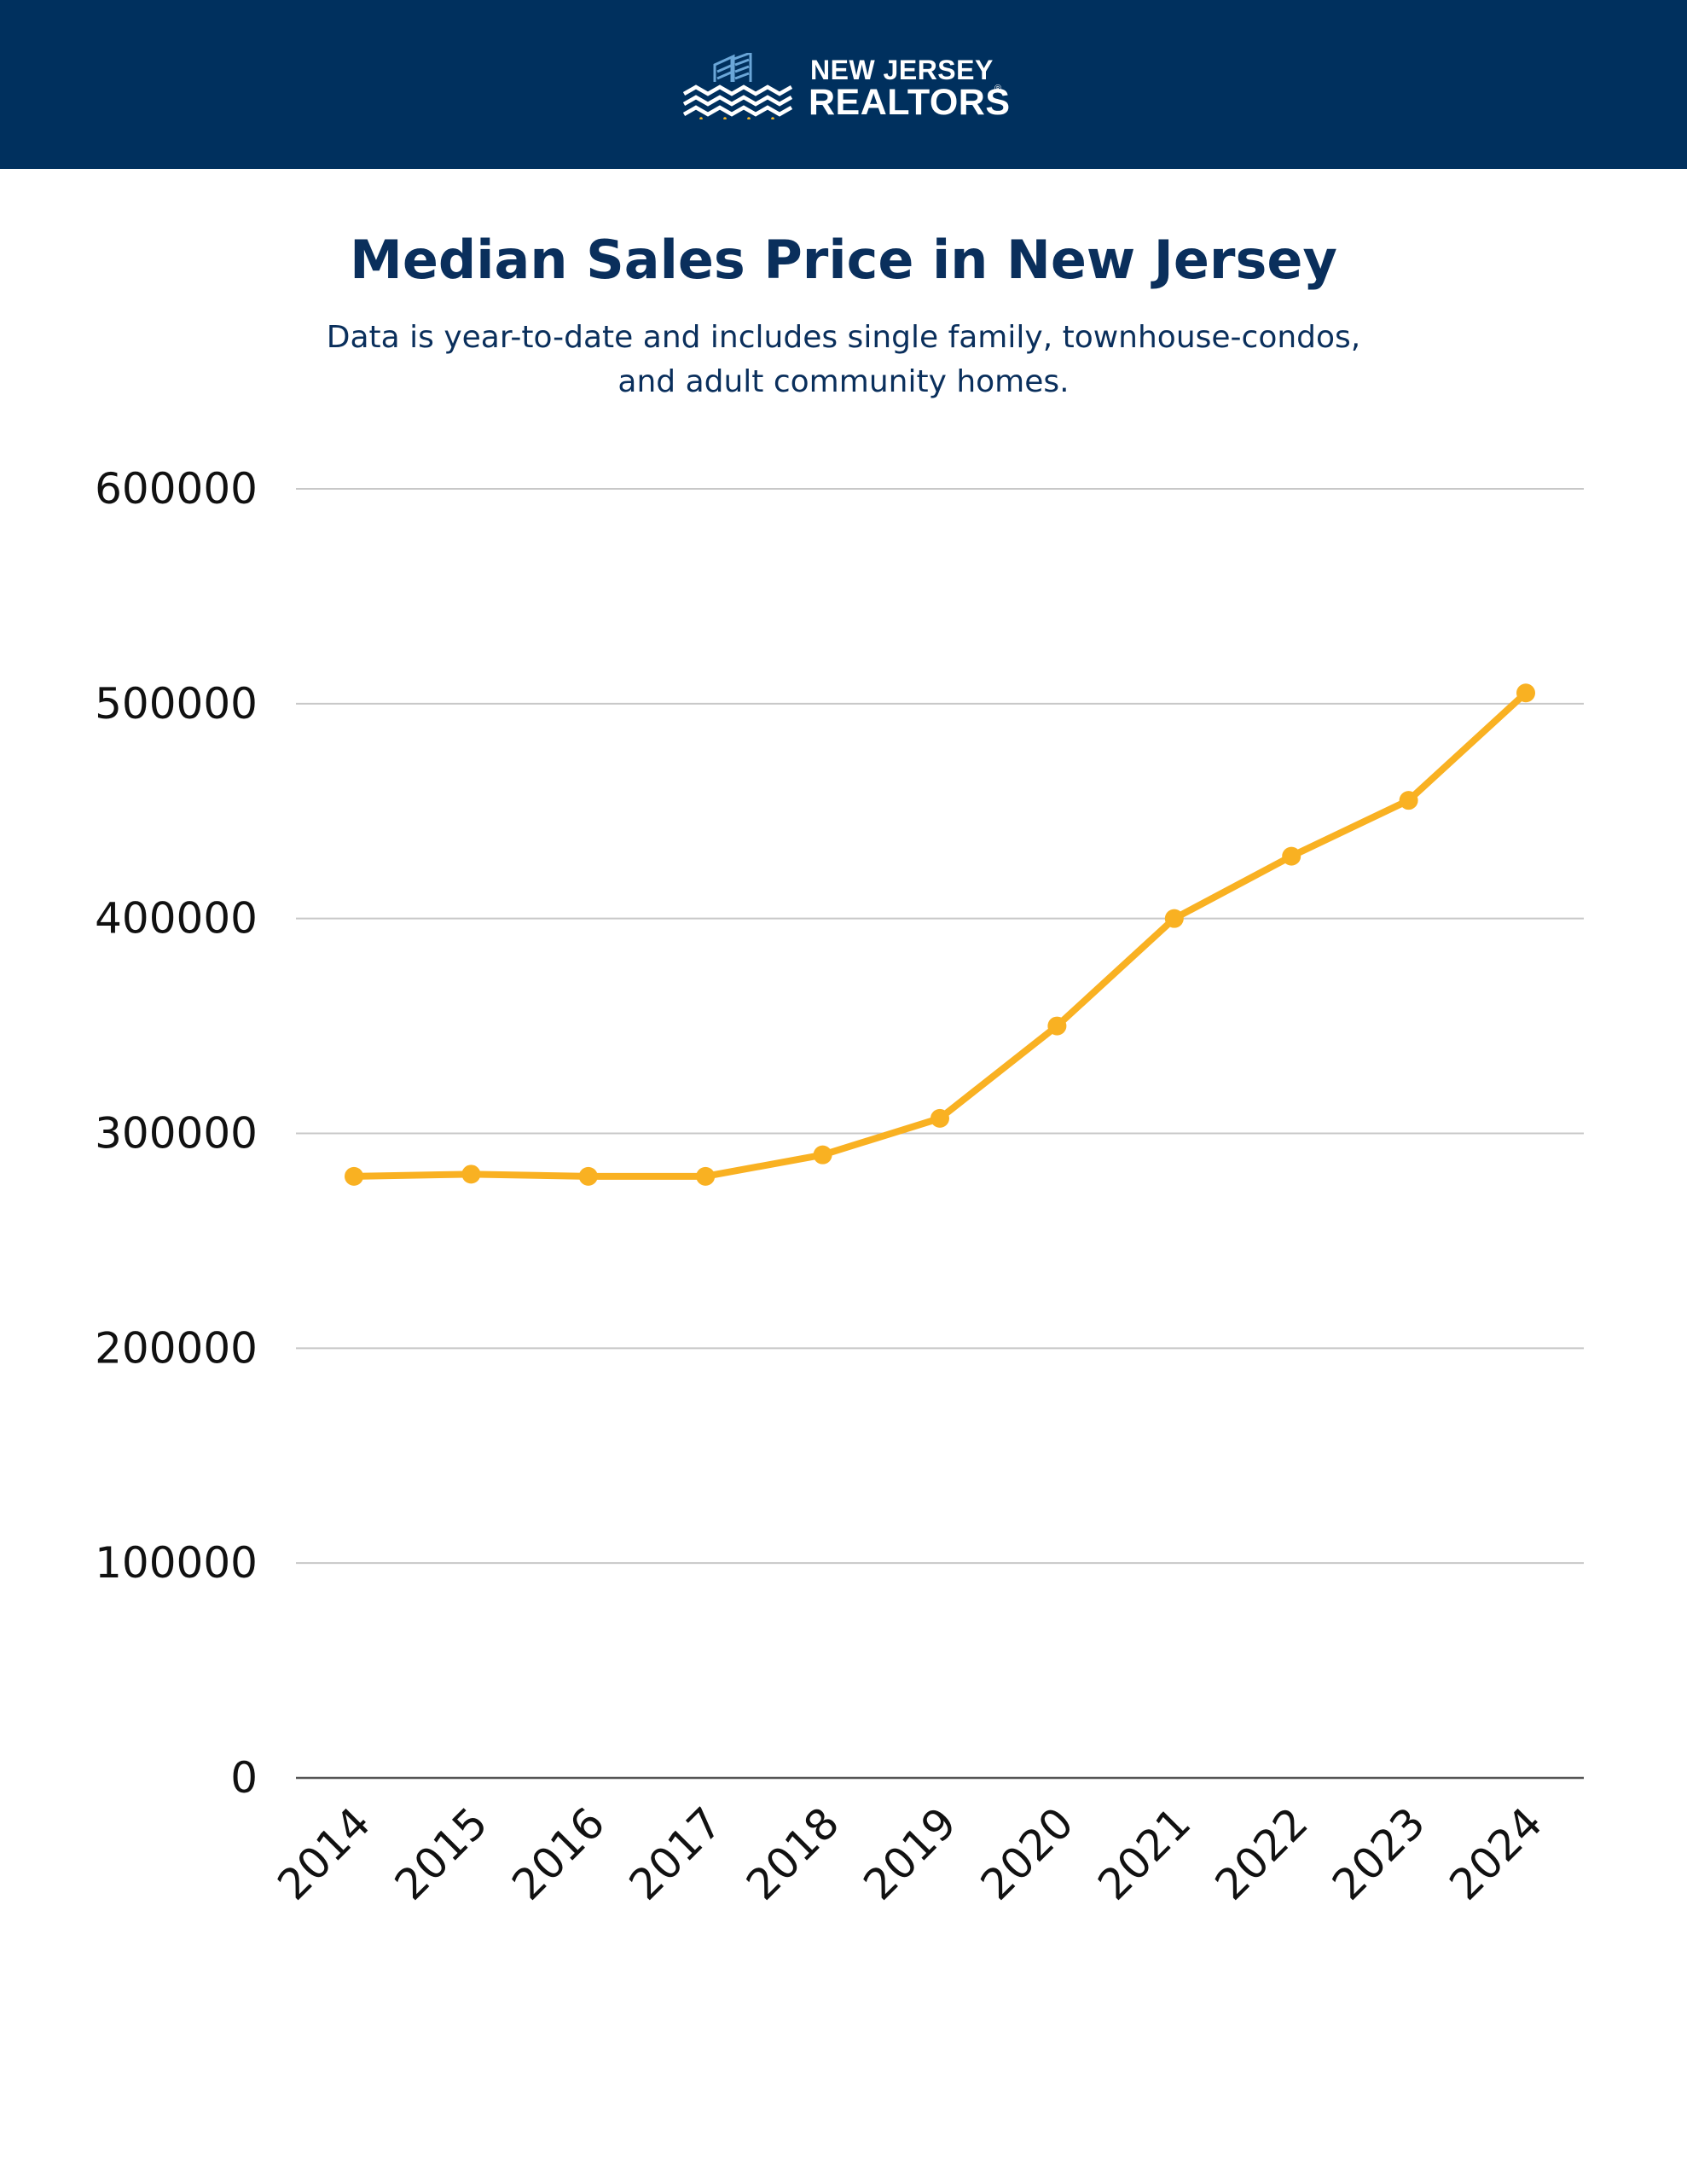 Image resolution: width=1687 pixels, height=2184 pixels. What do you see at coordinates (676, 1853) in the screenshot?
I see `x-tick-label: 2017` at bounding box center [676, 1853].